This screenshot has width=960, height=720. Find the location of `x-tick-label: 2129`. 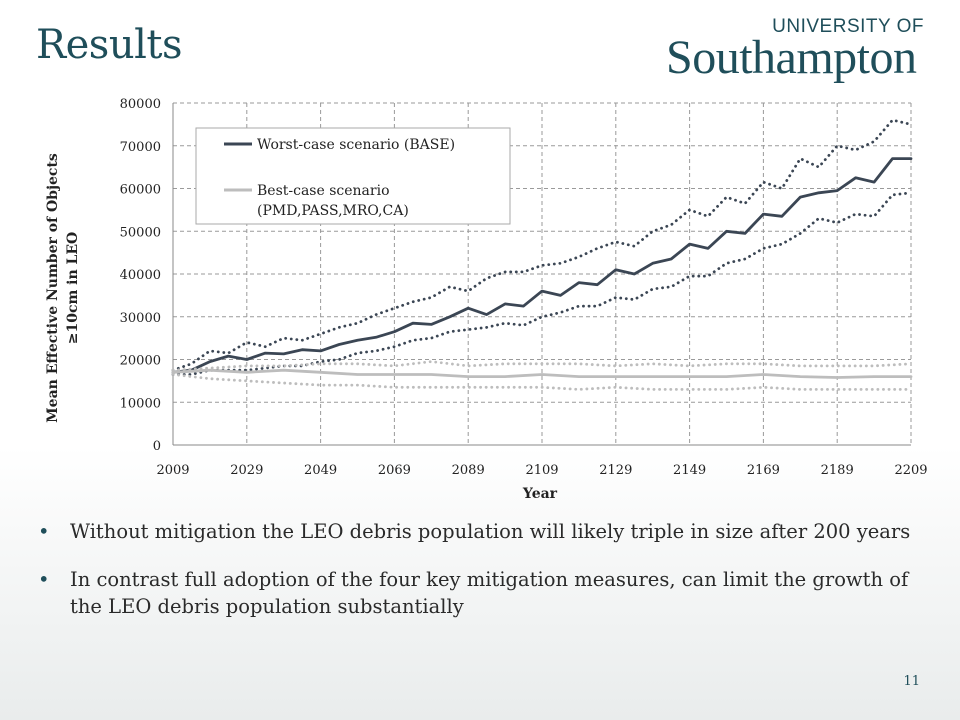

x-tick-label: 2129 is located at coordinates (615, 470).